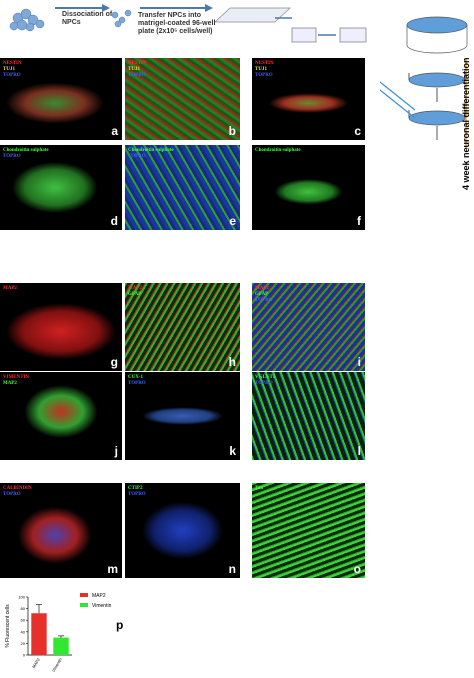  Describe the element at coordinates (232, 131) in the screenshot. I see `panel-letter: b` at that location.